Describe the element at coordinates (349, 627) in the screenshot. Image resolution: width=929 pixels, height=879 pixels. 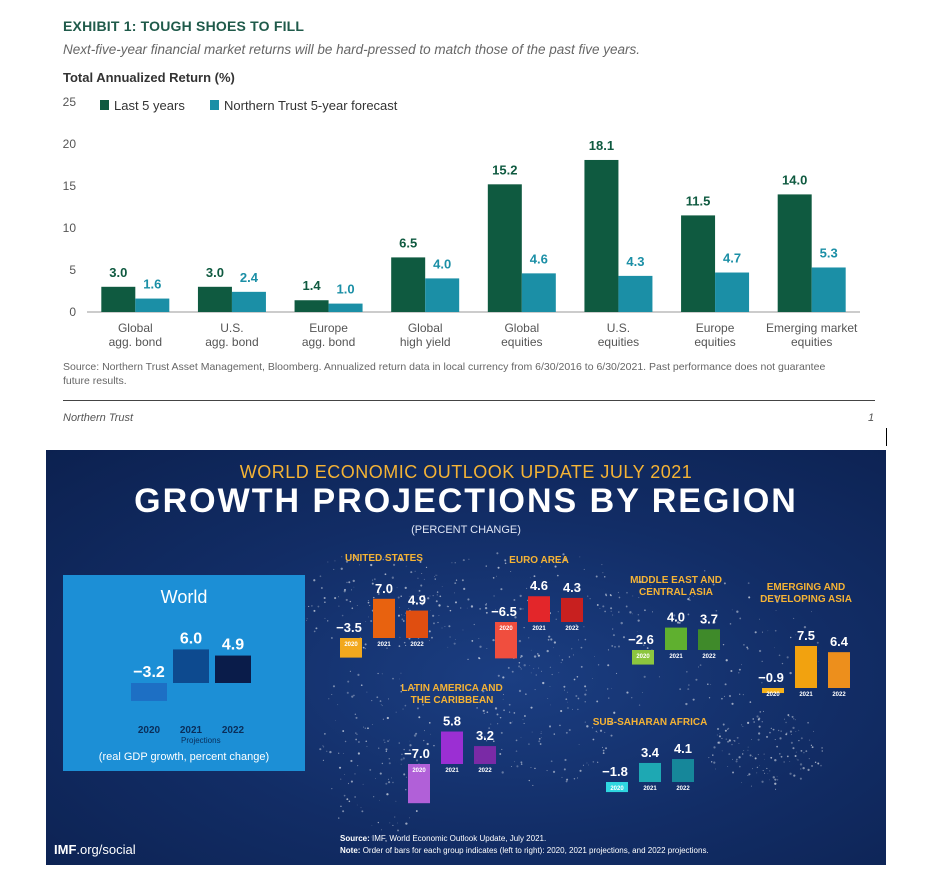
I see `growth-value-label: −3.5` at that location.